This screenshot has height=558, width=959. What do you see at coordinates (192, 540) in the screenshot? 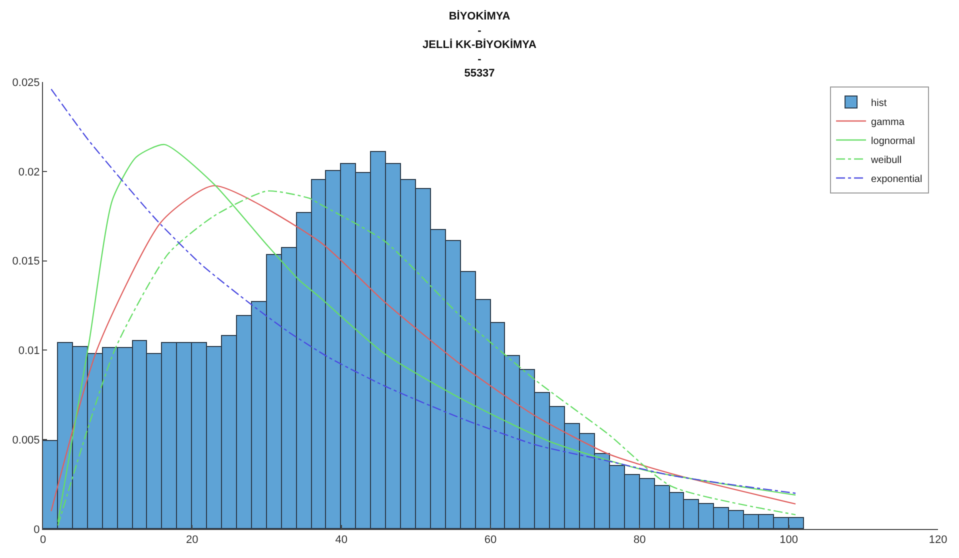
I see `x-tick-label: 20` at bounding box center [192, 540].